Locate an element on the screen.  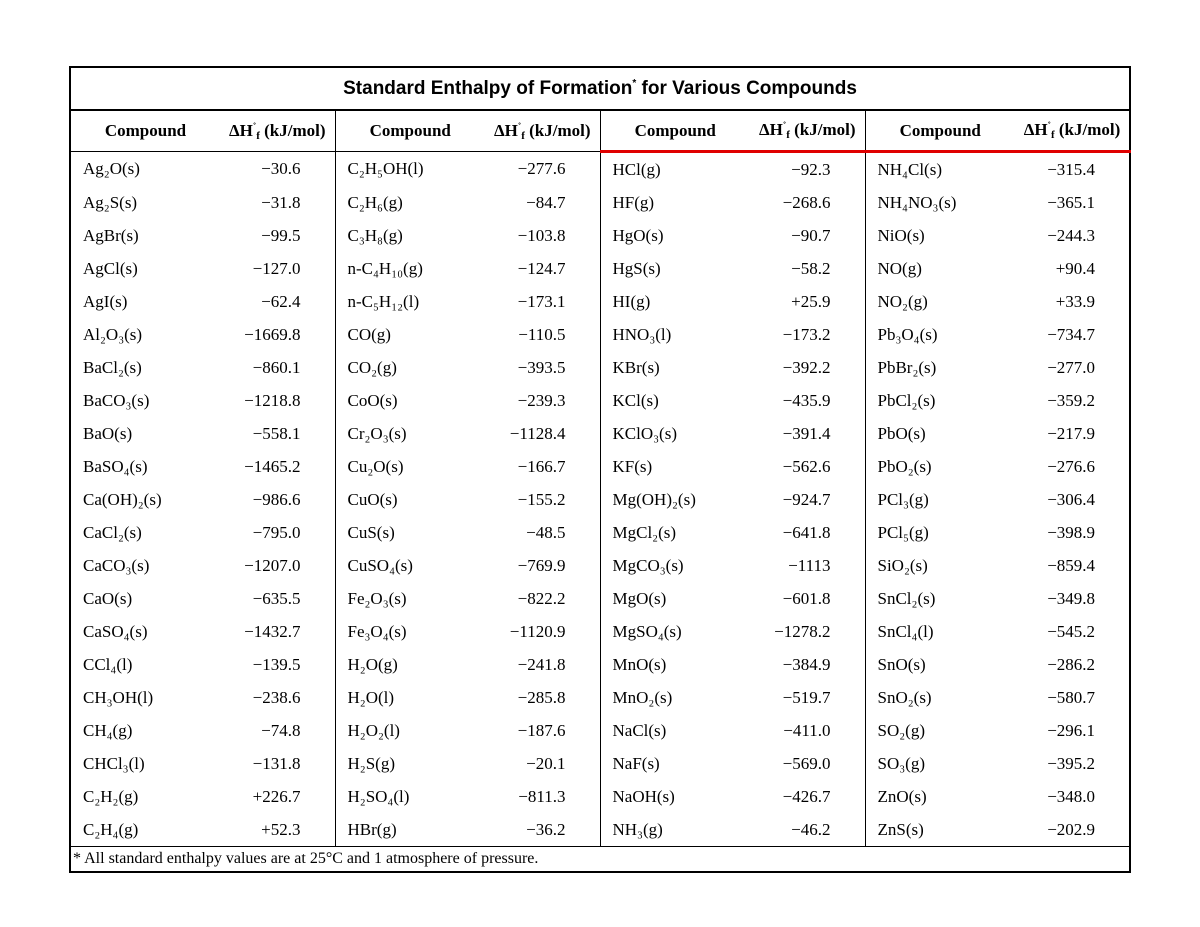
header-compound: Compound is located at coordinates (939, 131).